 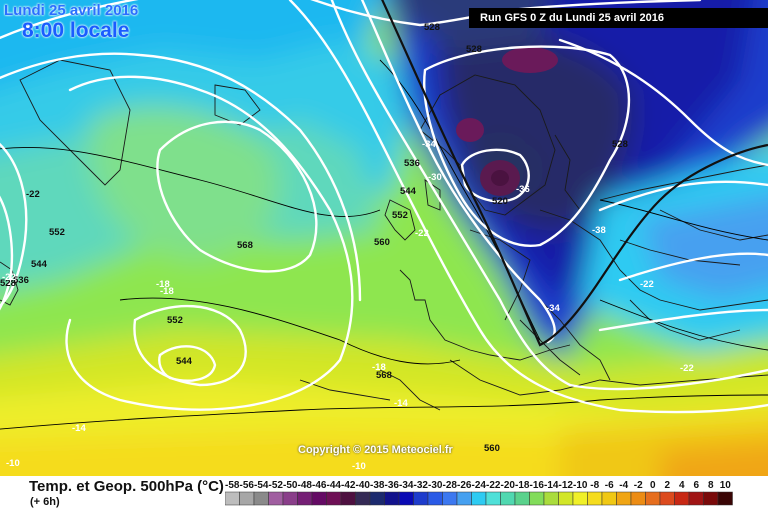 I want to click on legend-tick-label: -52, so click(x=276, y=485).